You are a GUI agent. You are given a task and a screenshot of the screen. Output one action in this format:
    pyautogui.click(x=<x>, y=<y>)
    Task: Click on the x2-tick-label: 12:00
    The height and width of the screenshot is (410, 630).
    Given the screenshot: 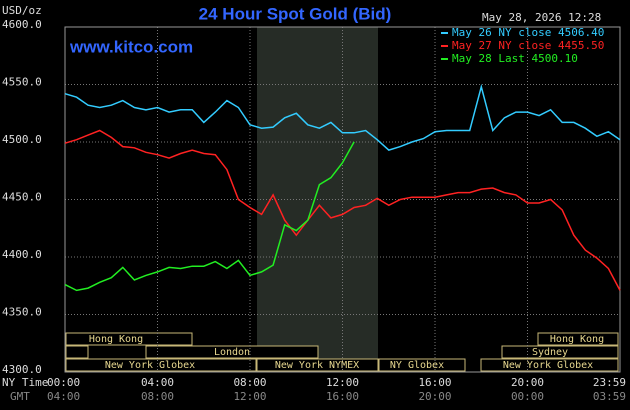 What is the action you would take?
    pyautogui.click(x=249, y=396)
    